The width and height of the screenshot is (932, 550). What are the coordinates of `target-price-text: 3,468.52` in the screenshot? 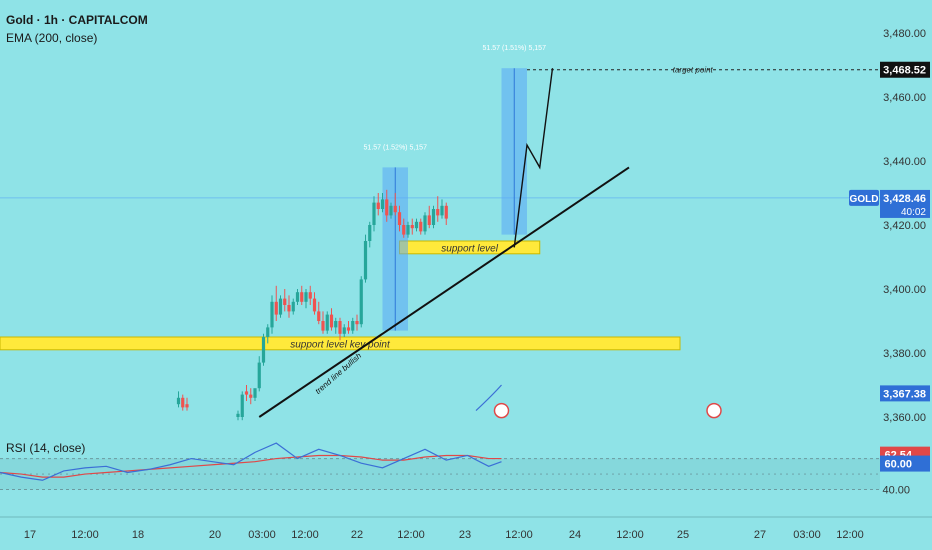 It's located at (904, 71).